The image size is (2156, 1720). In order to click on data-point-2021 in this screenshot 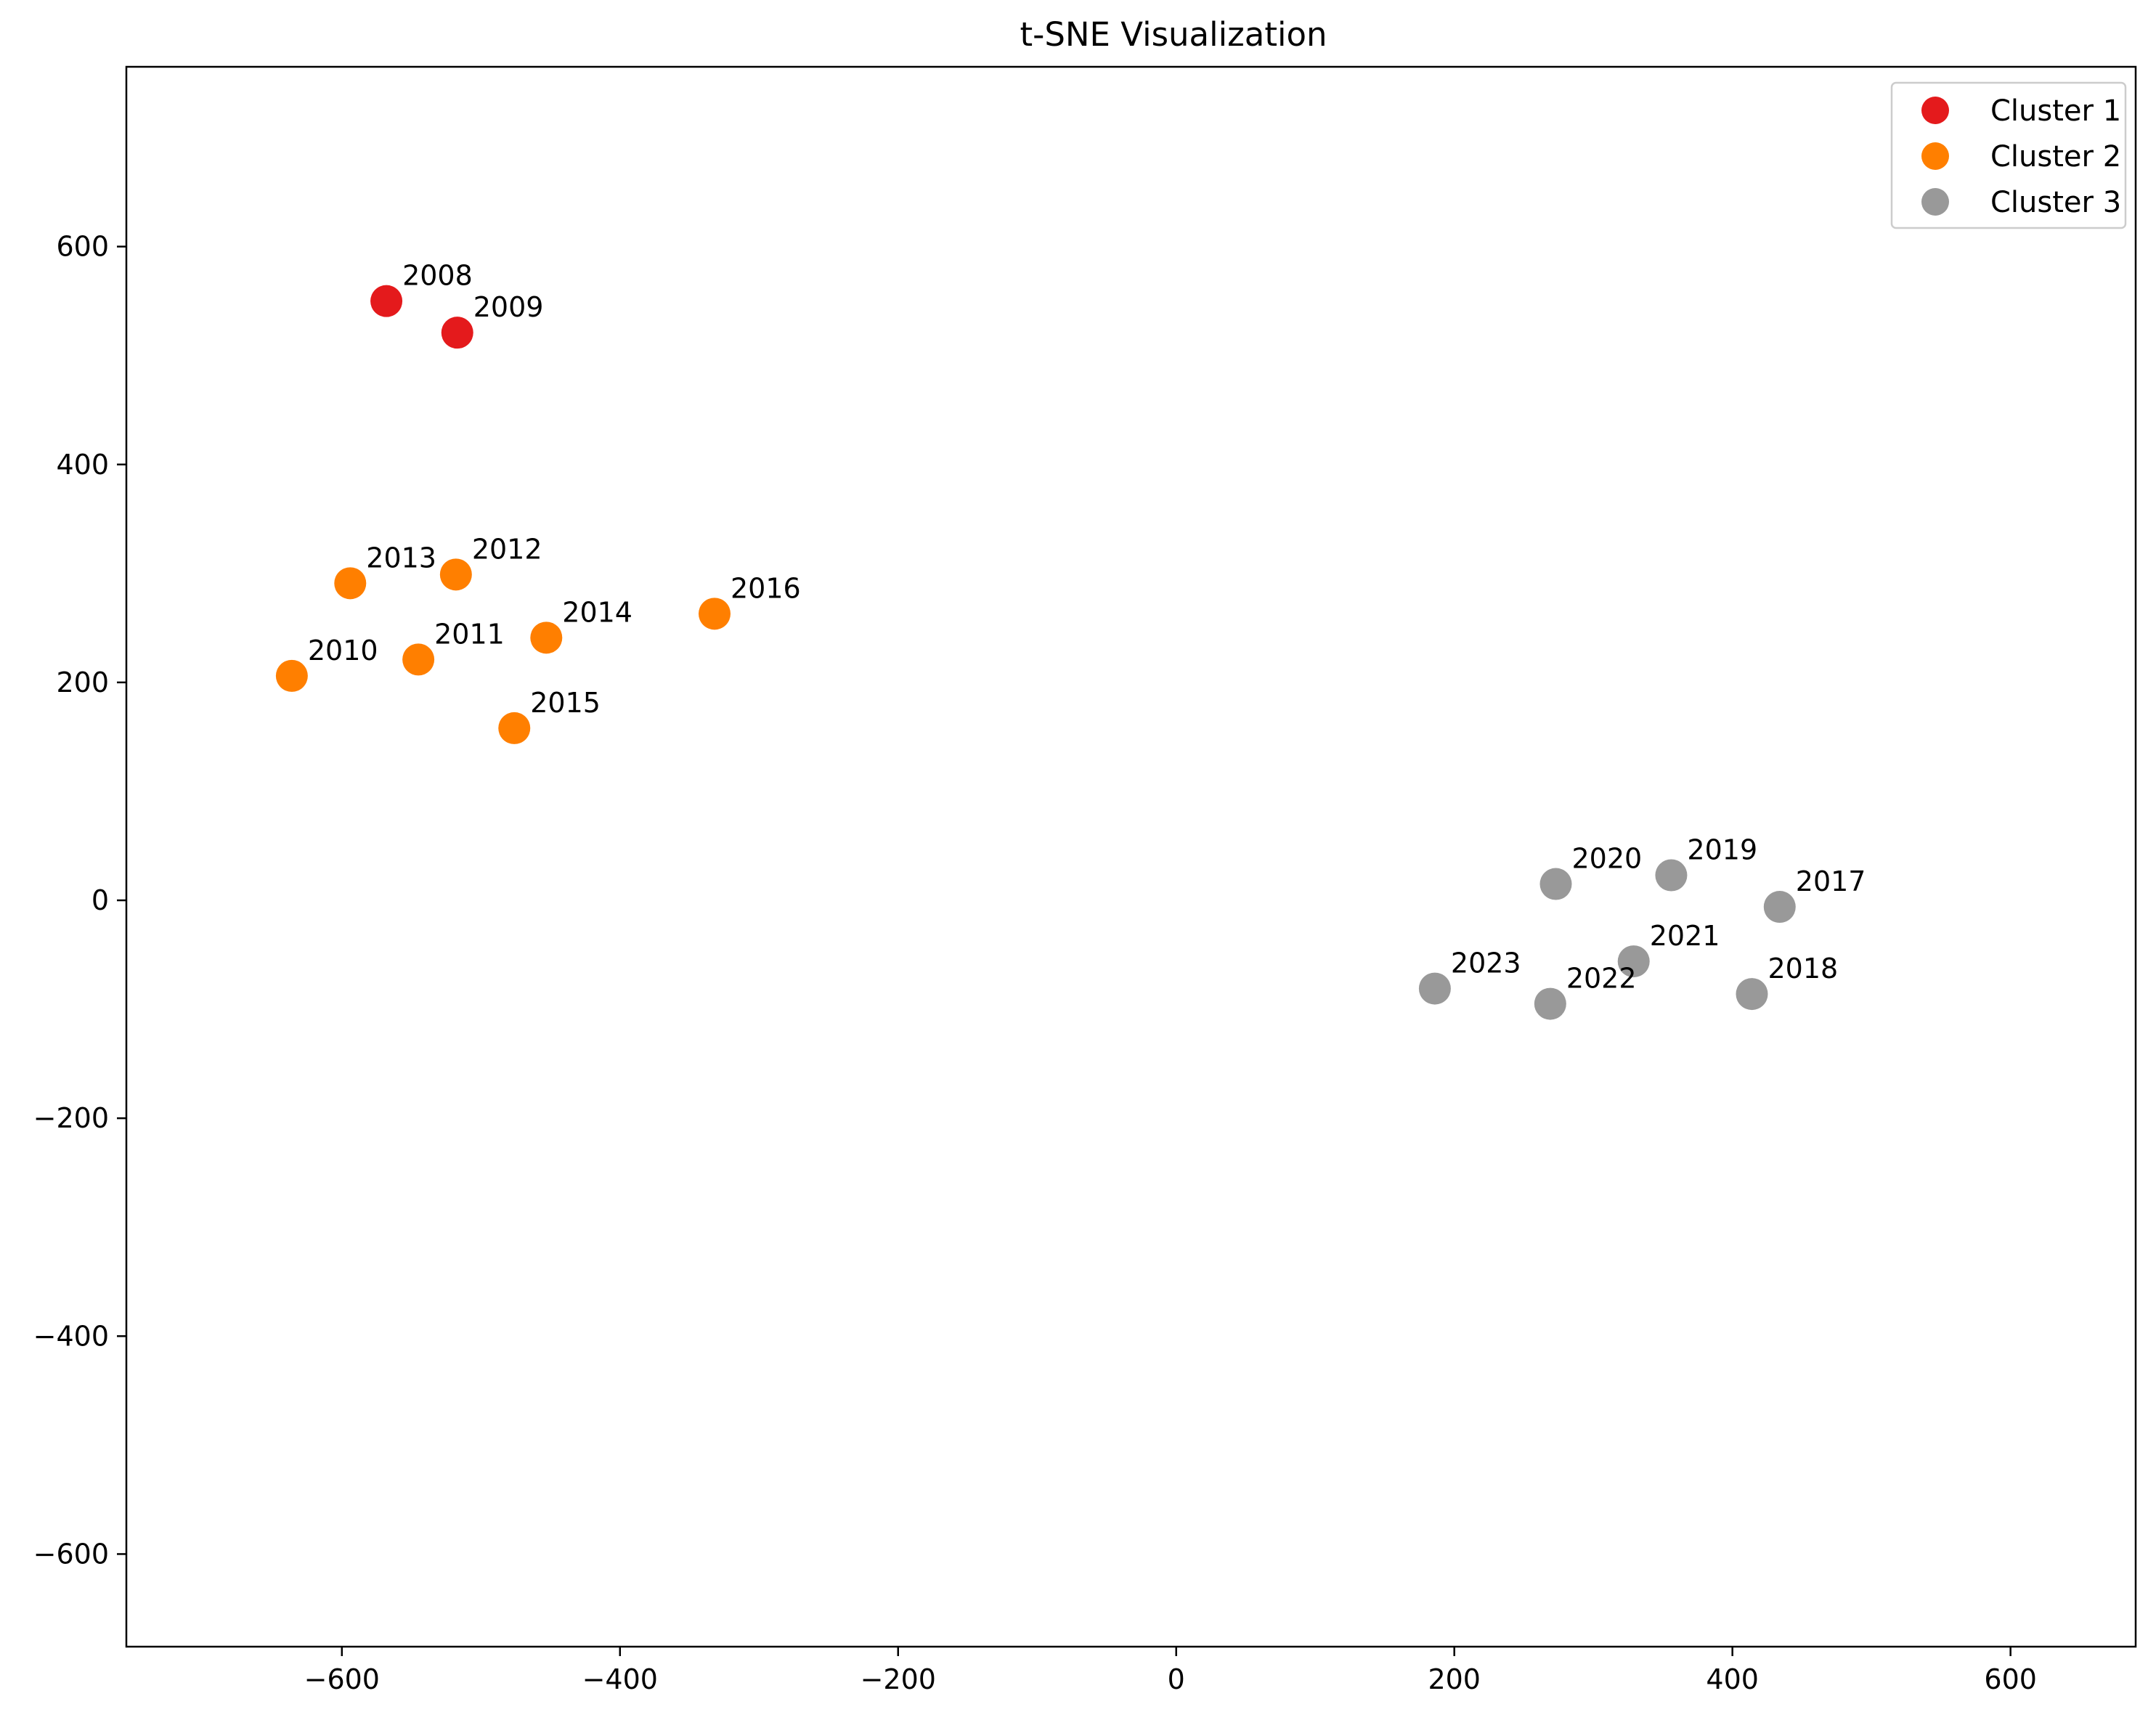, I will do `click(1633, 962)`.